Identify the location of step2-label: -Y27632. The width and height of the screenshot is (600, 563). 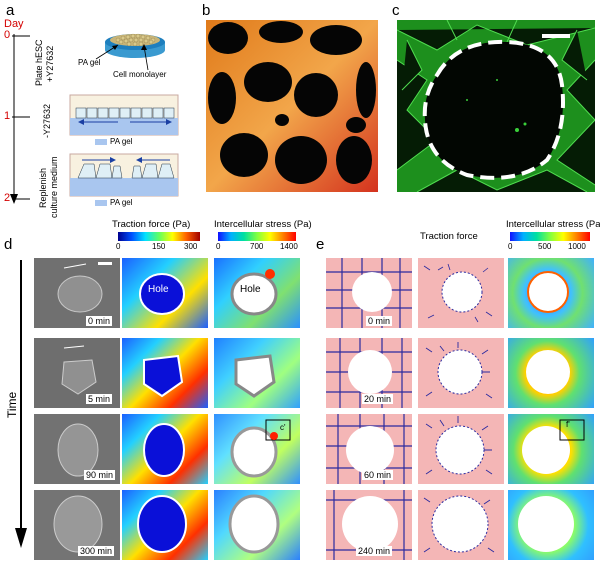
(47, 120).